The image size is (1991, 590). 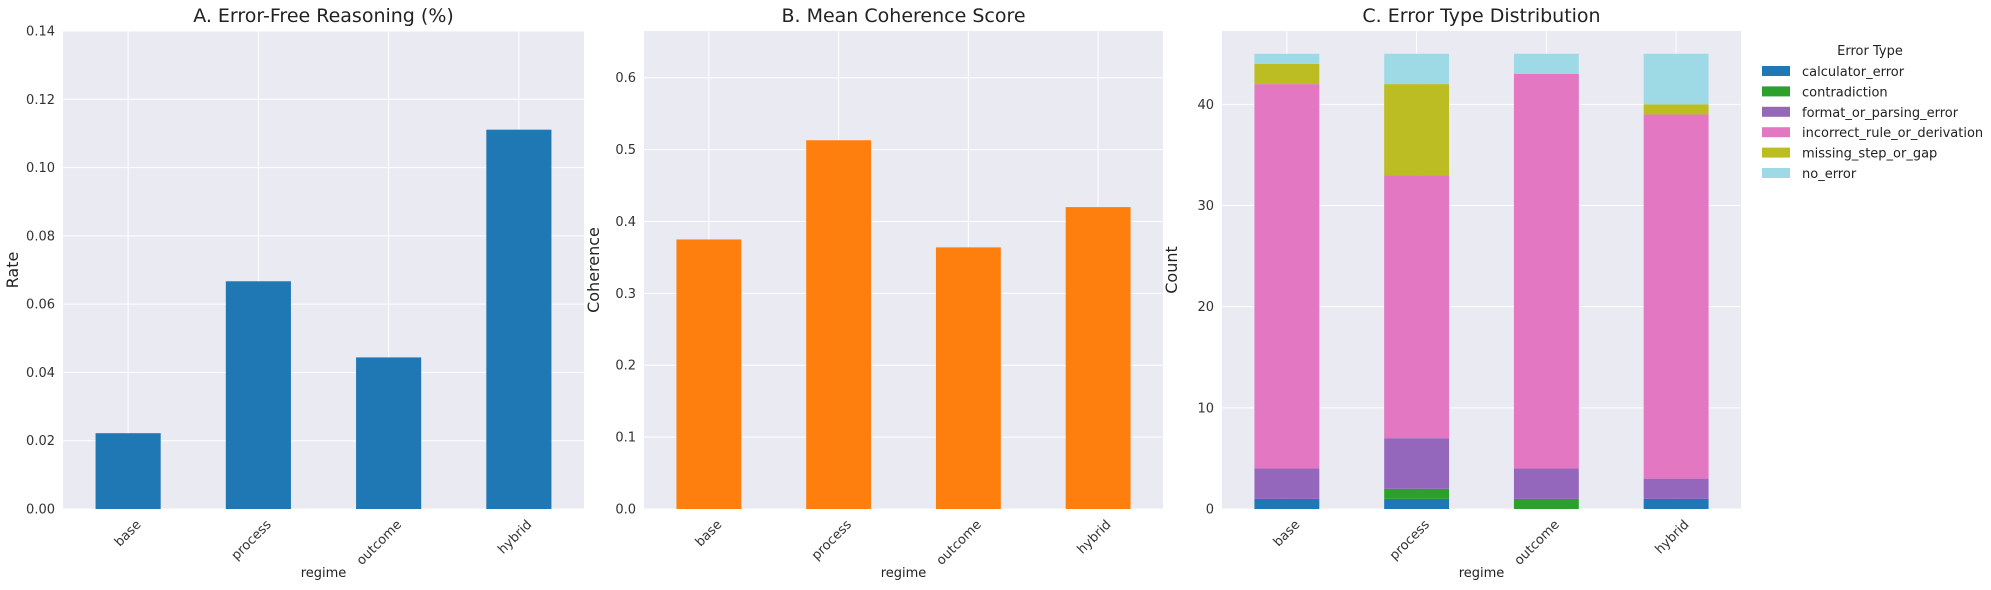 What do you see at coordinates (1210, 510) in the screenshot?
I see `y-tick-label: 0` at bounding box center [1210, 510].